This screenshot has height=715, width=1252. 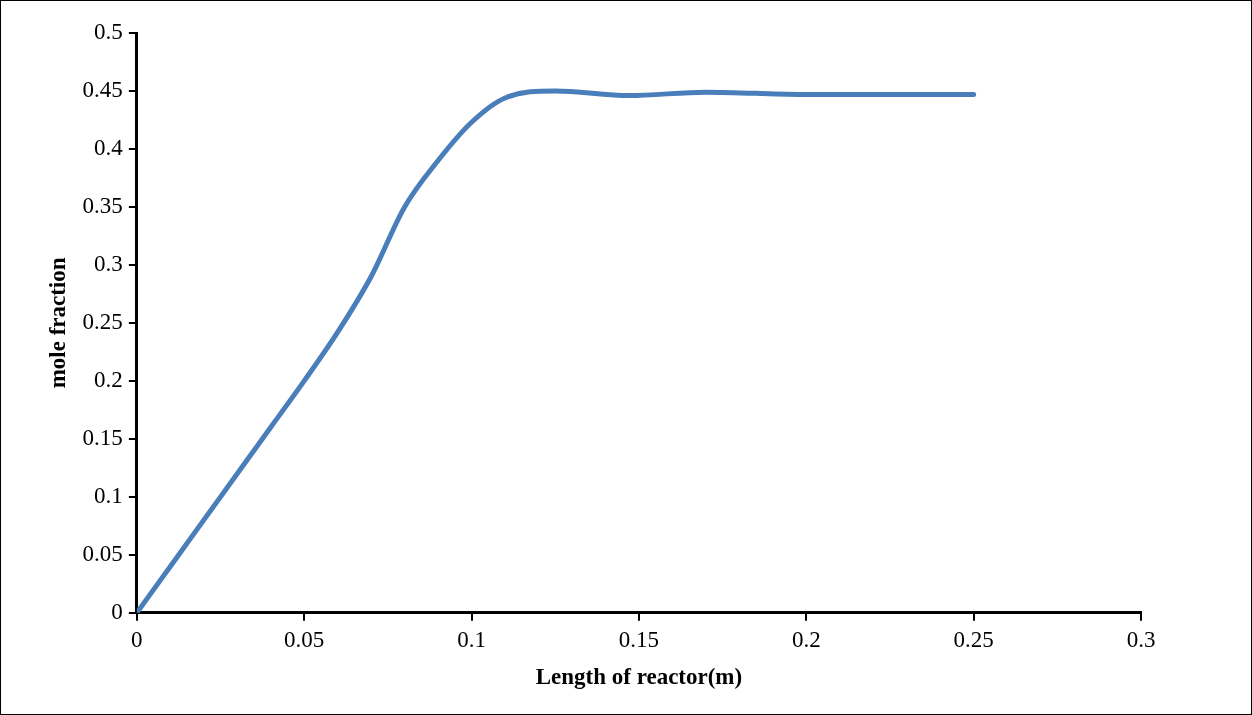 I want to click on y-tick-label: 0.4, so click(x=109, y=148).